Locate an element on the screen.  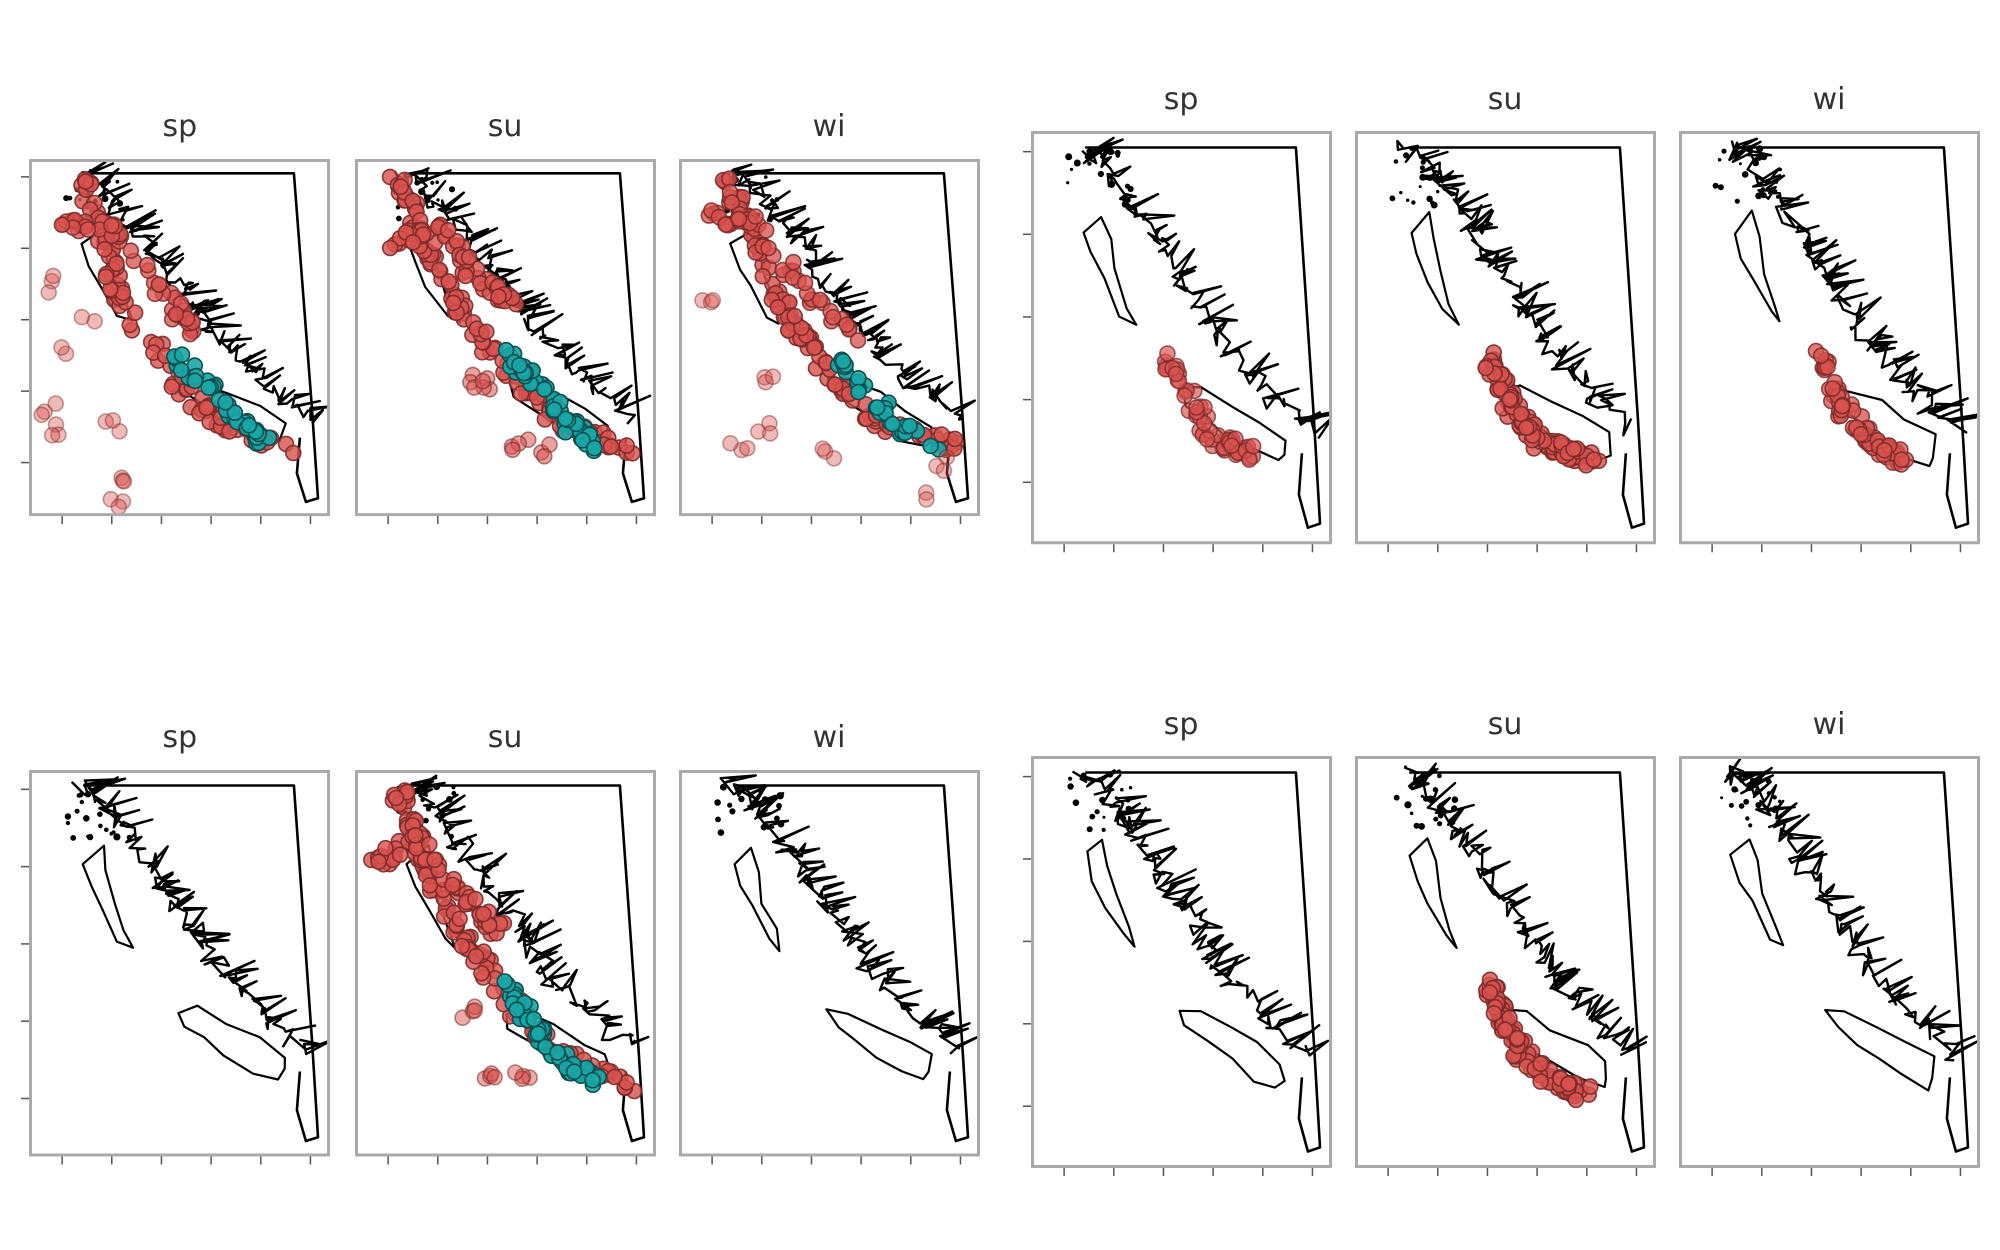
group-bottom-left-panel-su is located at coordinates (505, 967).